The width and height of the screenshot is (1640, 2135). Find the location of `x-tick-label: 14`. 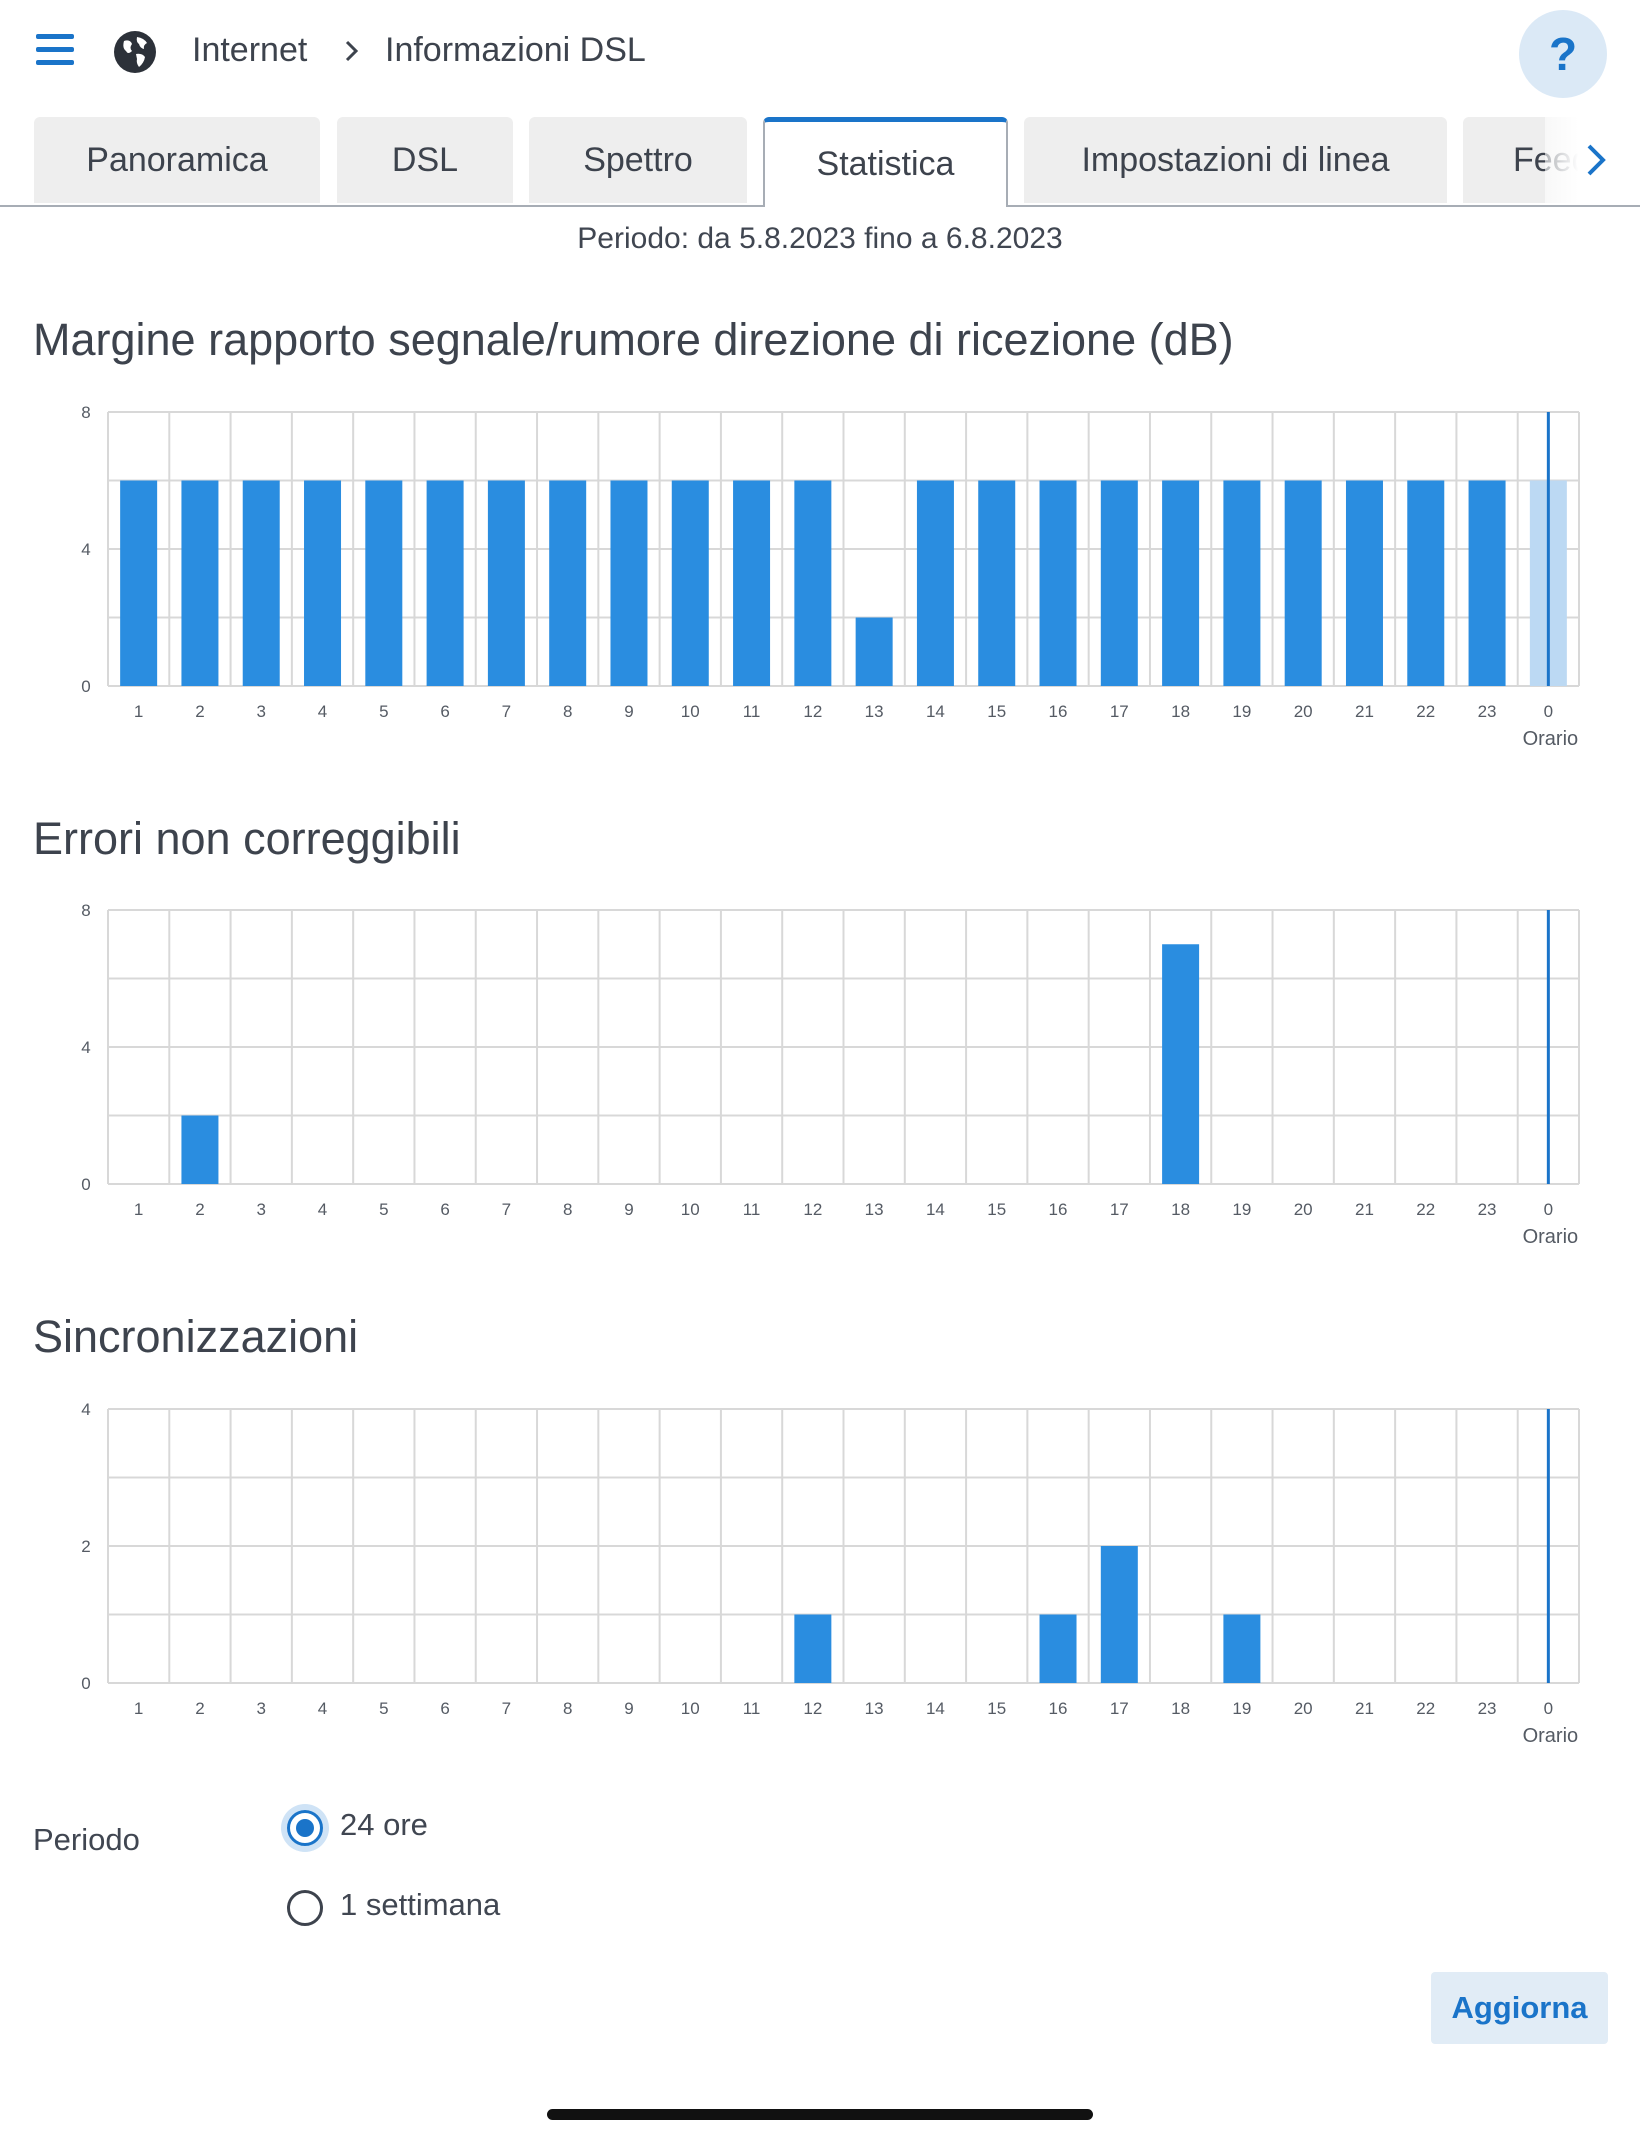

x-tick-label: 14 is located at coordinates (935, 1209).